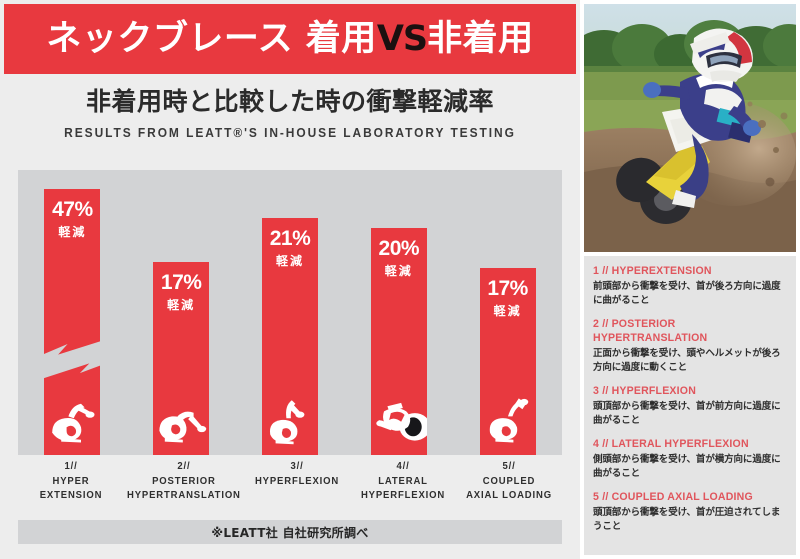  I want to click on axis-label-4: 4// LATERAL HYPERFLEXION, so click(403, 485).